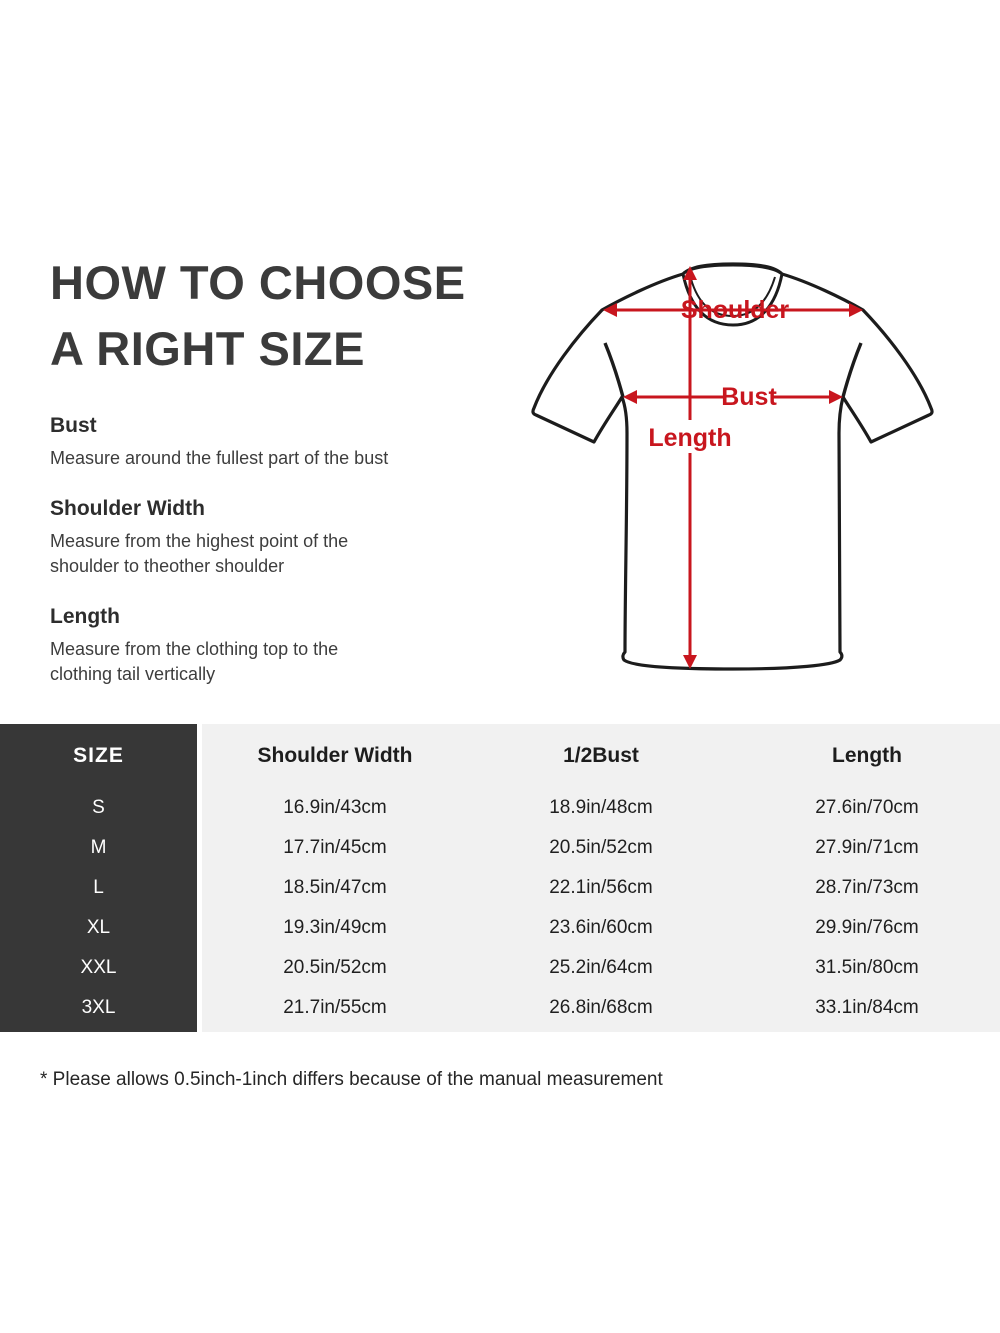 The height and width of the screenshot is (1333, 1000). I want to click on table-cell-s-half-bust: 18.9in/48cm, so click(601, 807).